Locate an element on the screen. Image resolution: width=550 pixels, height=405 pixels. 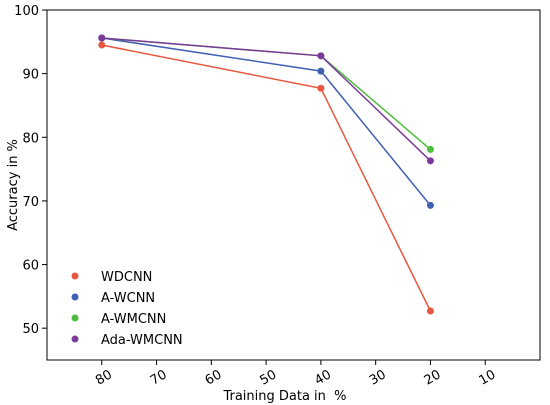
y-axis: 50 60 70 80 90 100 is located at coordinates (30, 170).